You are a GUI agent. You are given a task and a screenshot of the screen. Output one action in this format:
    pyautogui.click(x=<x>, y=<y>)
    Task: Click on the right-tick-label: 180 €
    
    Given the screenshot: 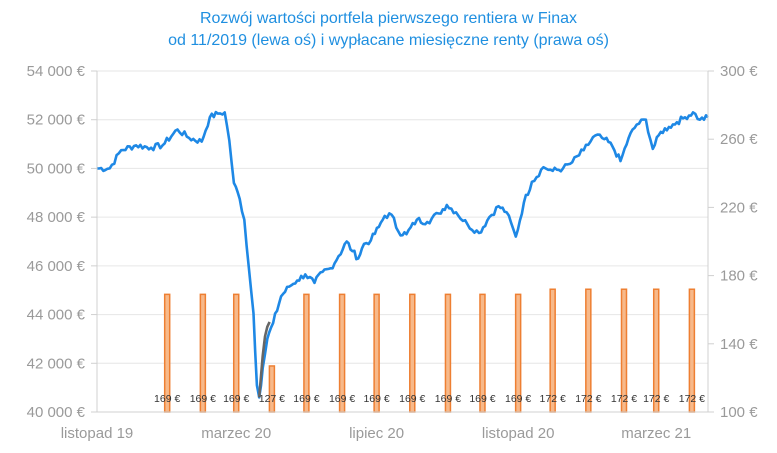 What is the action you would take?
    pyautogui.click(x=739, y=276)
    